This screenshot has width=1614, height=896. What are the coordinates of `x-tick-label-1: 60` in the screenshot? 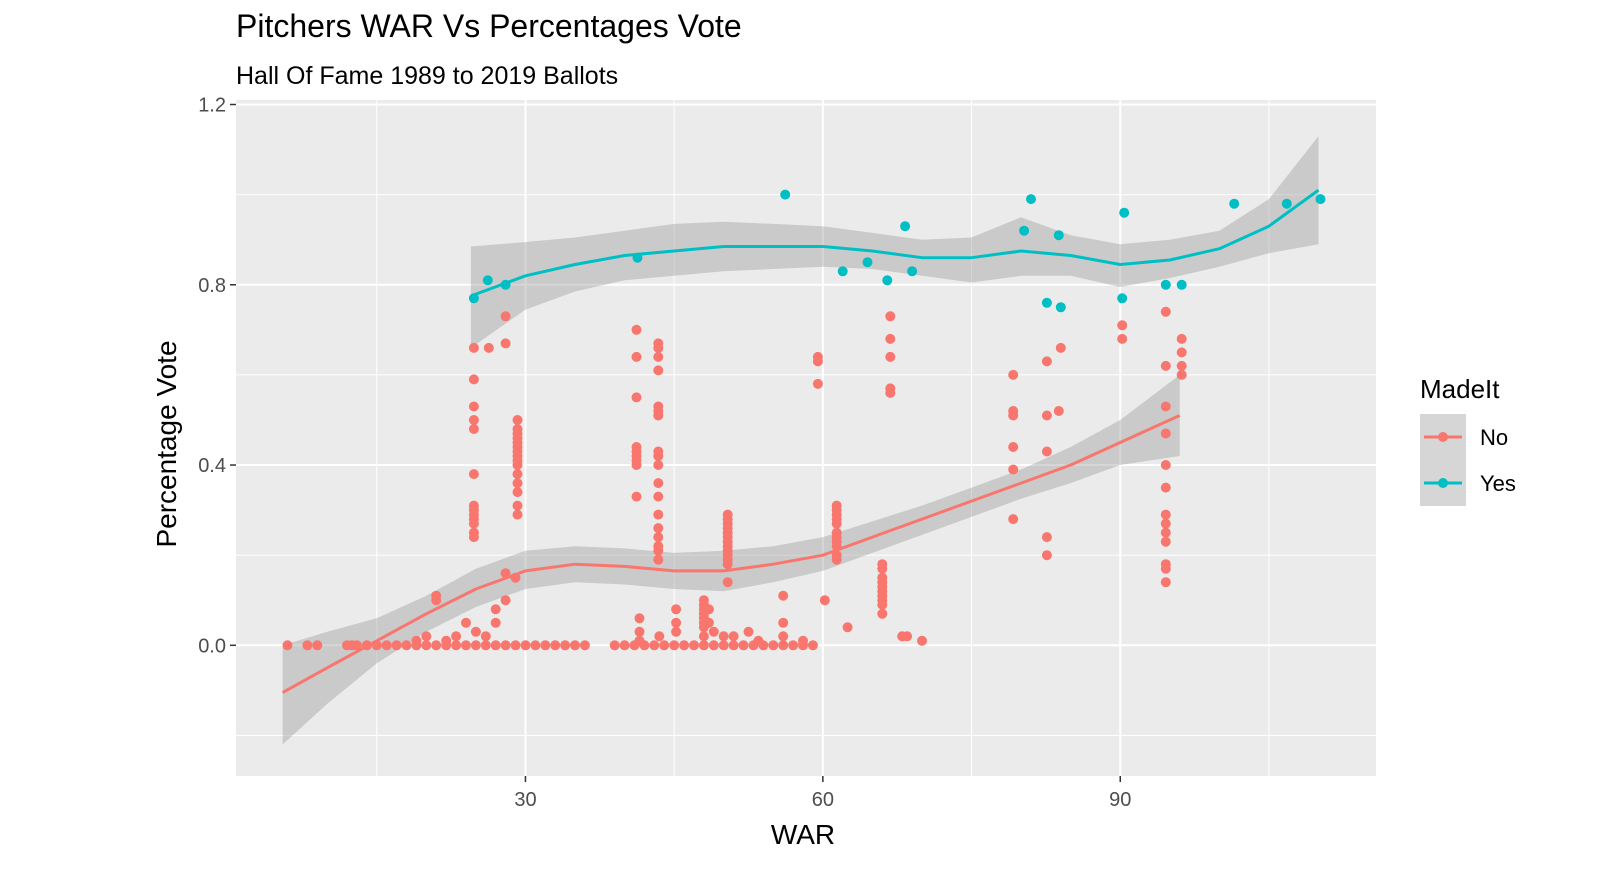 It's located at (823, 800).